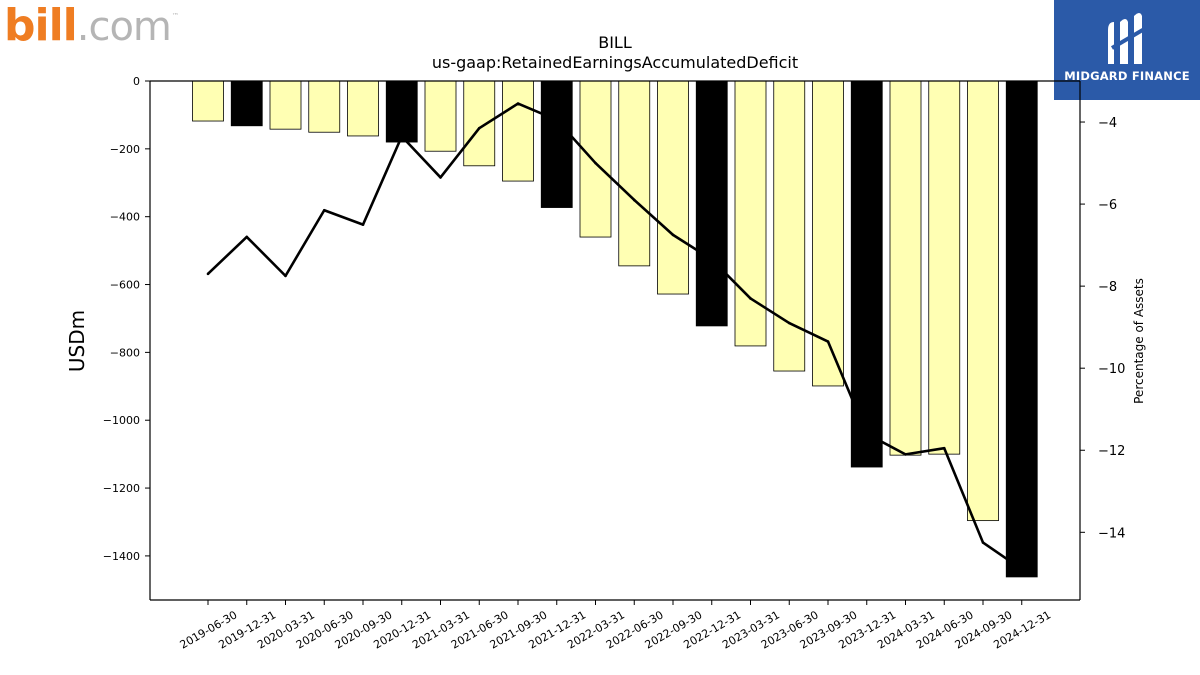  What do you see at coordinates (1111, 451) in the screenshot?
I see `y2-tick-label: −12` at bounding box center [1111, 451].